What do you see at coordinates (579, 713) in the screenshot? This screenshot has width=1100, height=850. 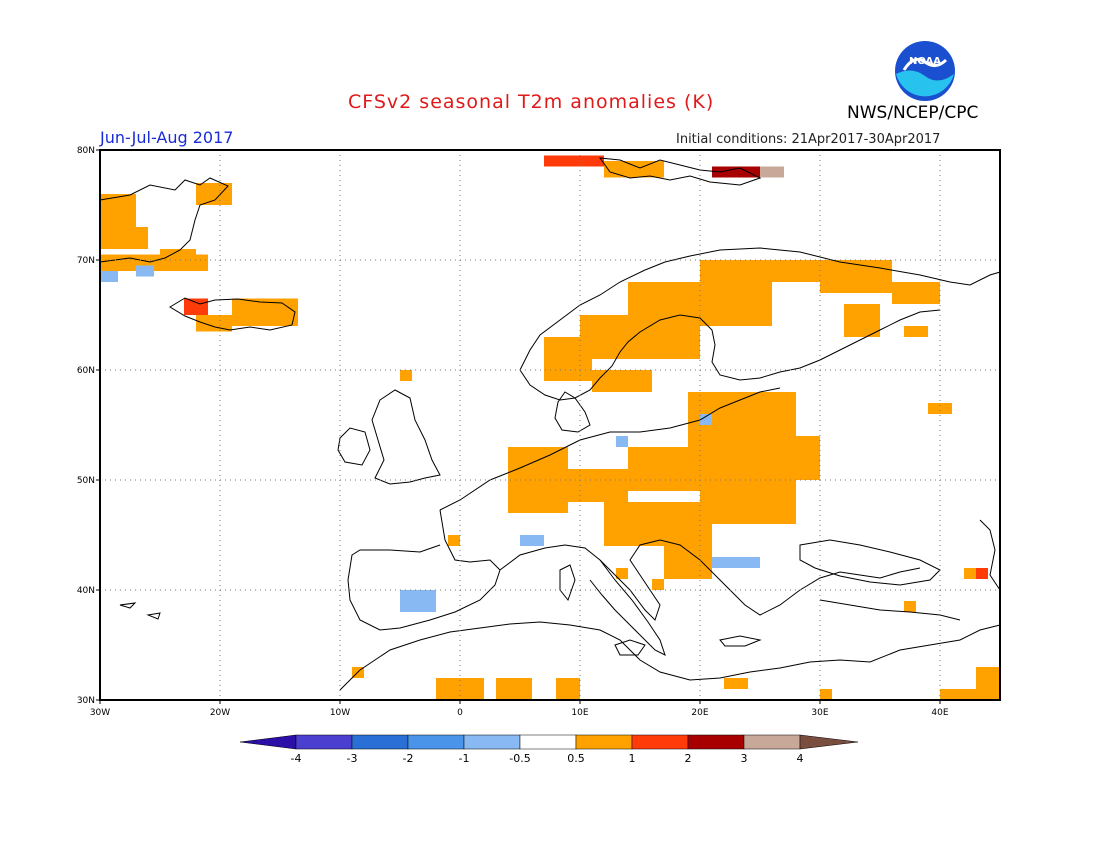 I see `lon-tick-label: 10E` at bounding box center [579, 713].